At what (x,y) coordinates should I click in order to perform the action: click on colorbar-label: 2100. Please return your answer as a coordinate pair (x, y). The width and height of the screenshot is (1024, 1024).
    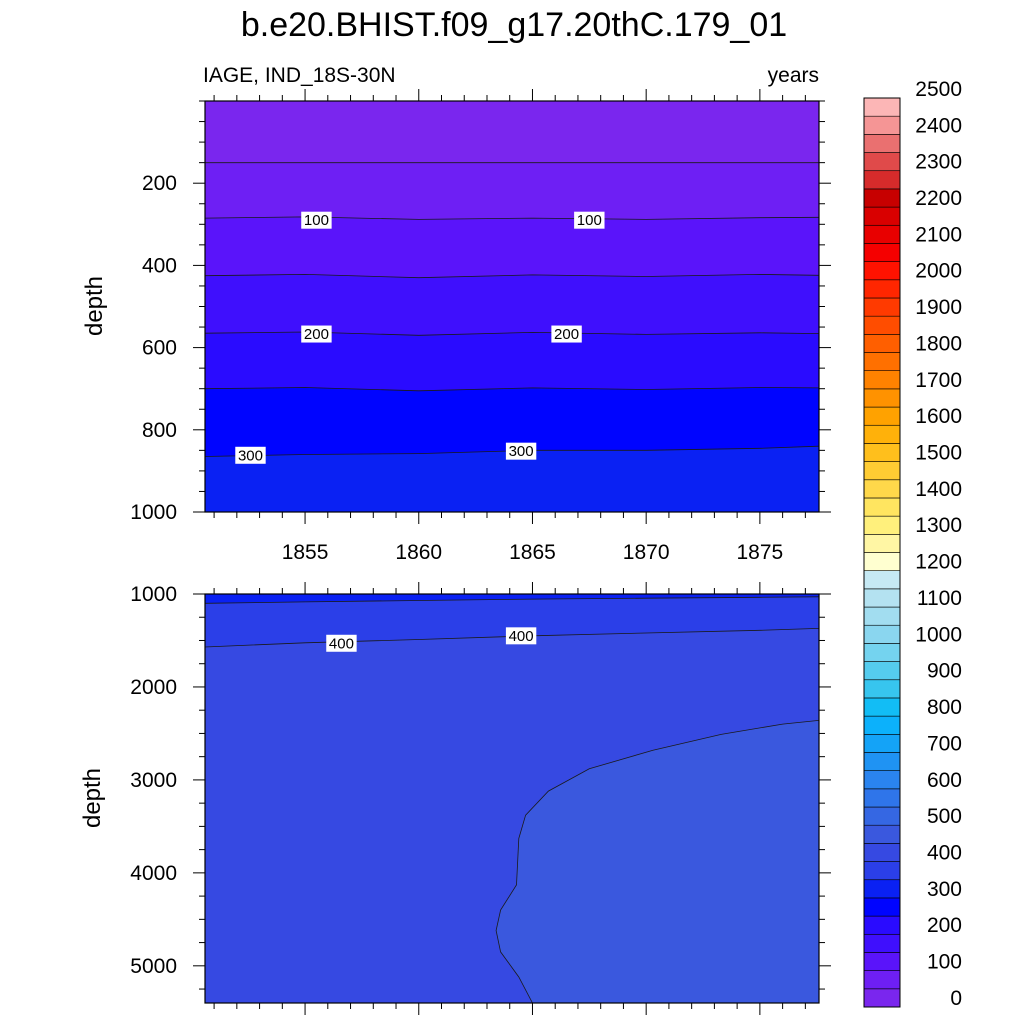
    Looking at the image, I should click on (938, 234).